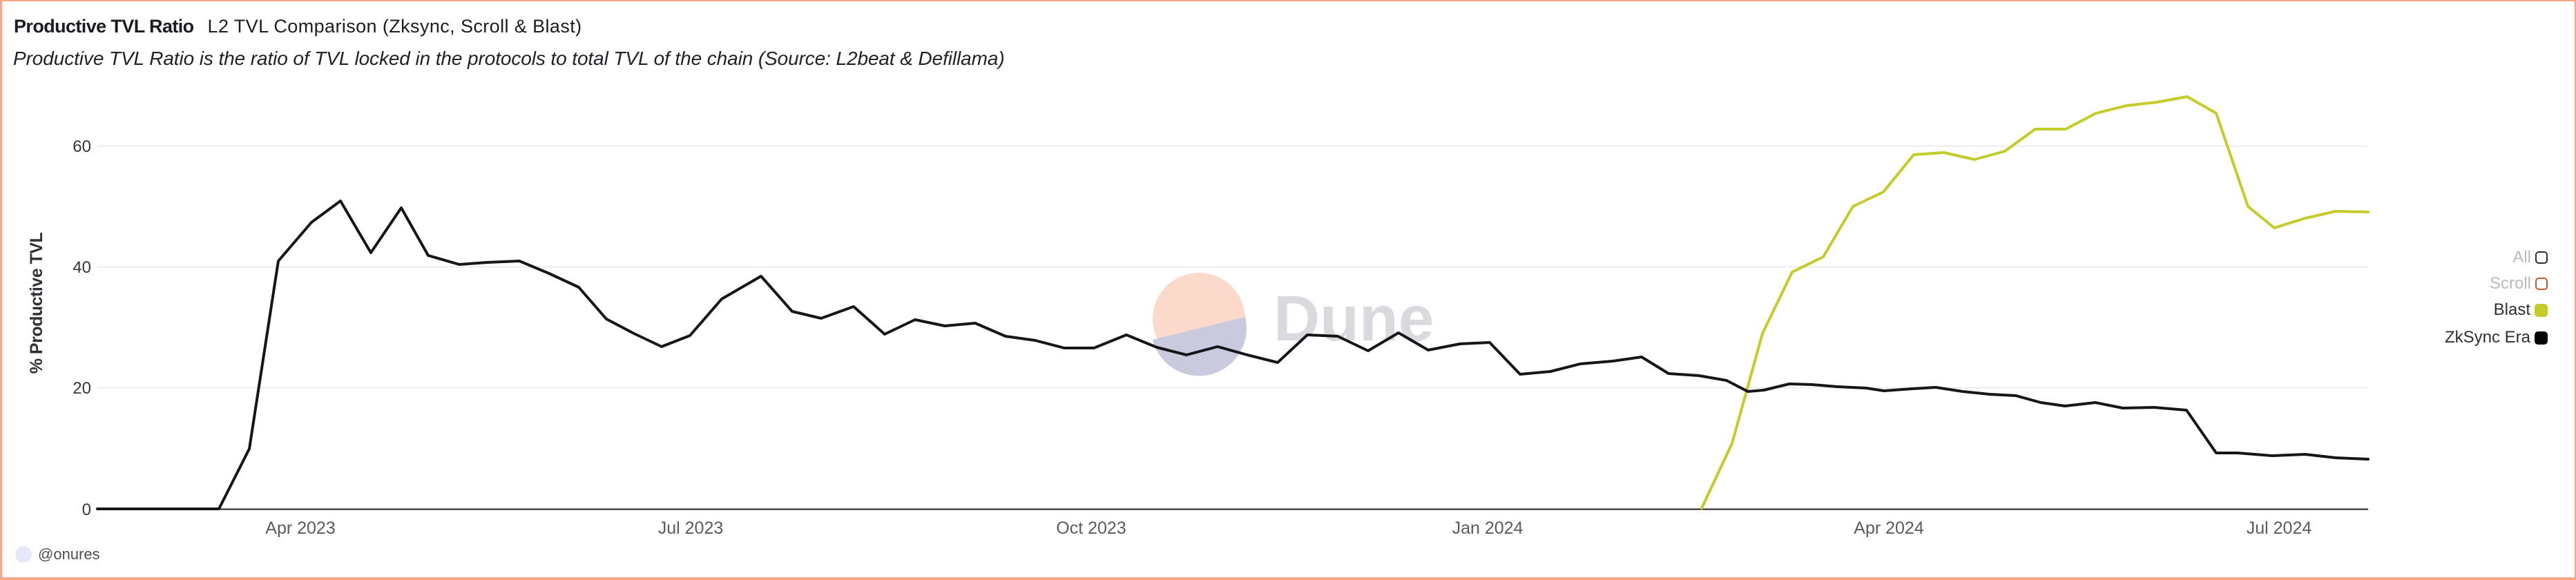 This screenshot has width=2576, height=580. I want to click on svg-text: 60, so click(82, 146).